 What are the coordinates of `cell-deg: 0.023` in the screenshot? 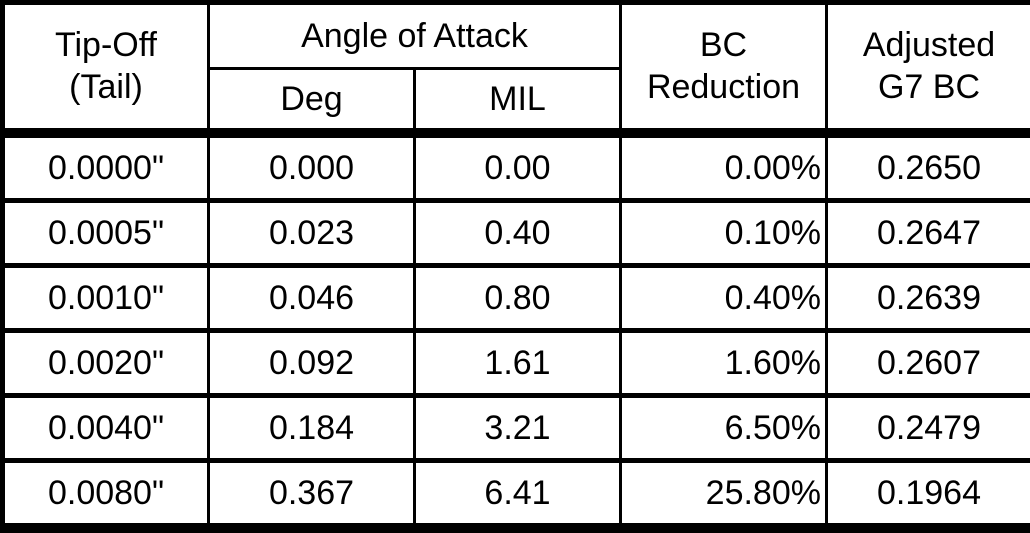 It's located at (312, 233).